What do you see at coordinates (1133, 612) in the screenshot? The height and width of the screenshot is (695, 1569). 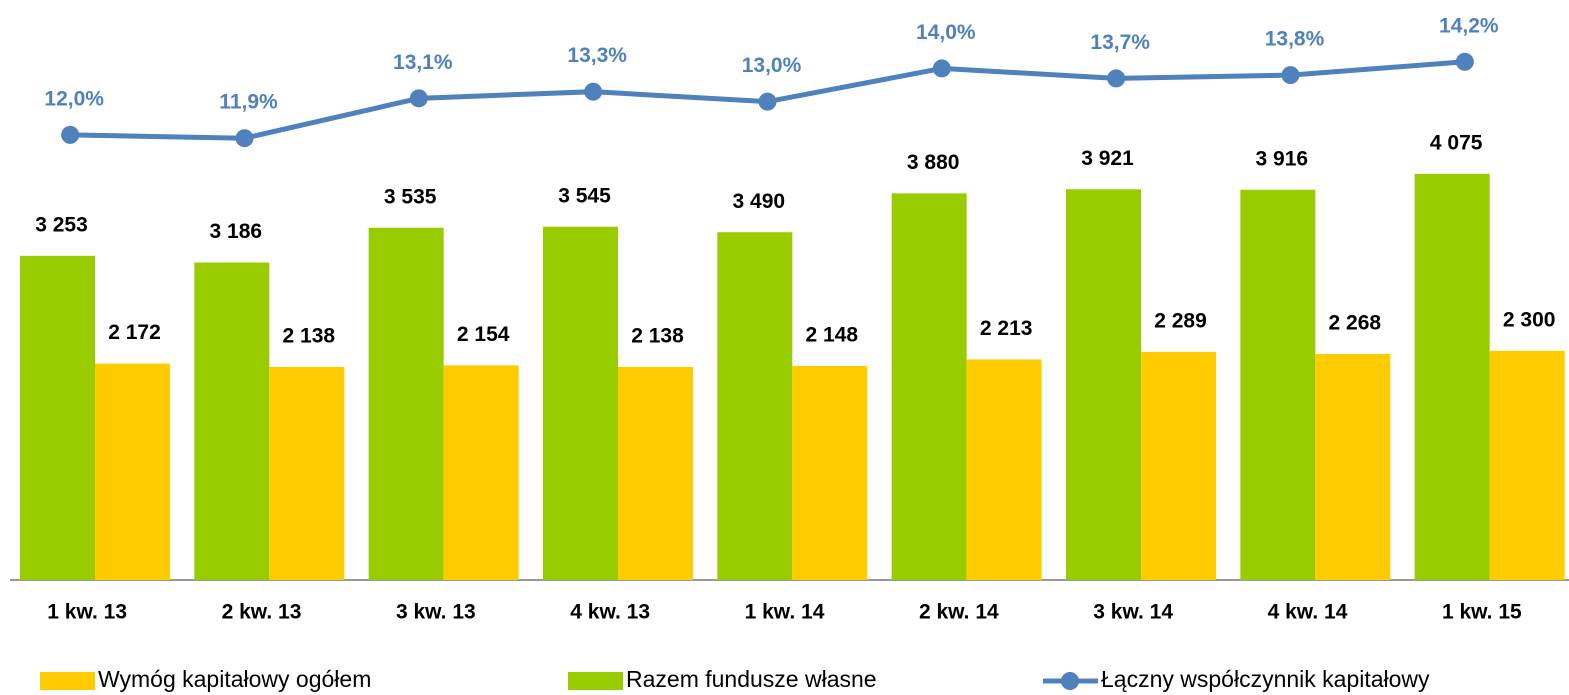 I see `x-tick-label: 3 kw. 14` at bounding box center [1133, 612].